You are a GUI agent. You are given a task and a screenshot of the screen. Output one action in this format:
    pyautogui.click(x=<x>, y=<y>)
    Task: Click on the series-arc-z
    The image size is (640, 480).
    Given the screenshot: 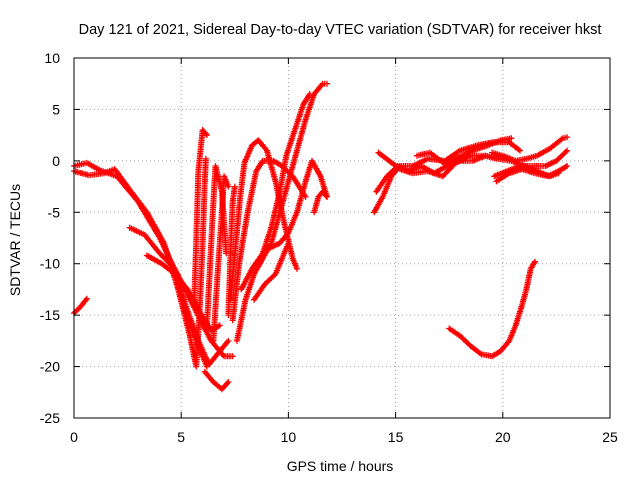 What is the action you would take?
    pyautogui.click(x=492, y=309)
    